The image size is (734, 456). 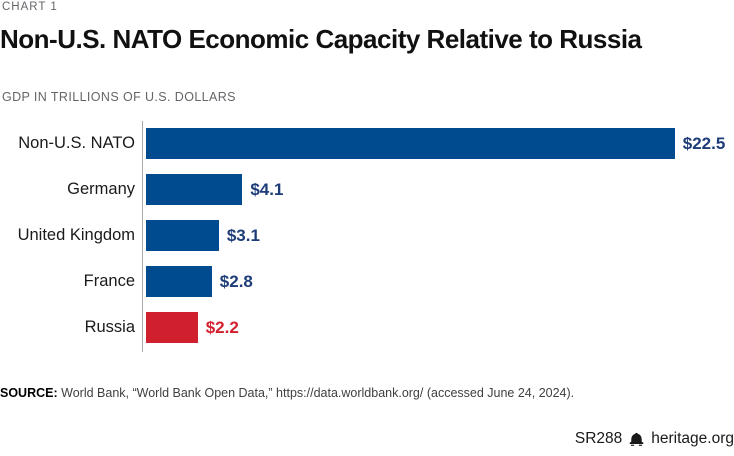 I want to click on value-label: $2.2, so click(x=222, y=327).